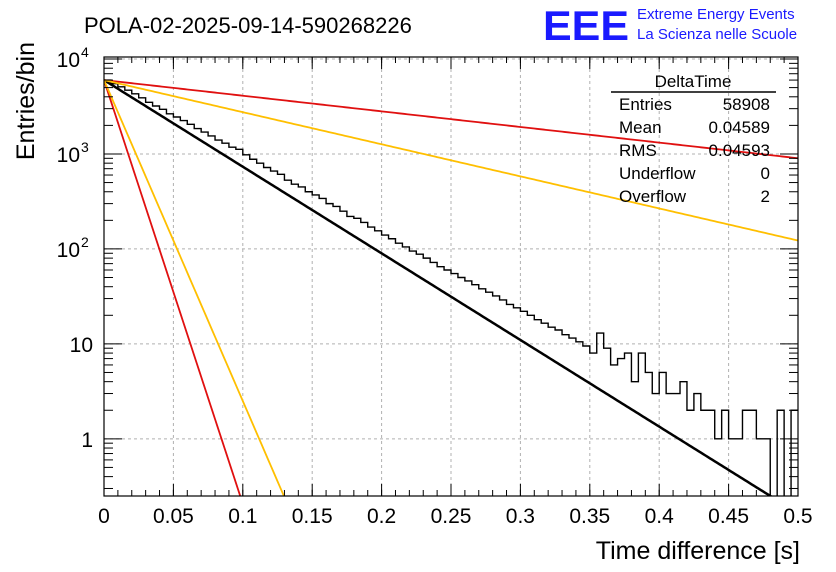  I want to click on x-tick-label: 0.4, so click(660, 516).